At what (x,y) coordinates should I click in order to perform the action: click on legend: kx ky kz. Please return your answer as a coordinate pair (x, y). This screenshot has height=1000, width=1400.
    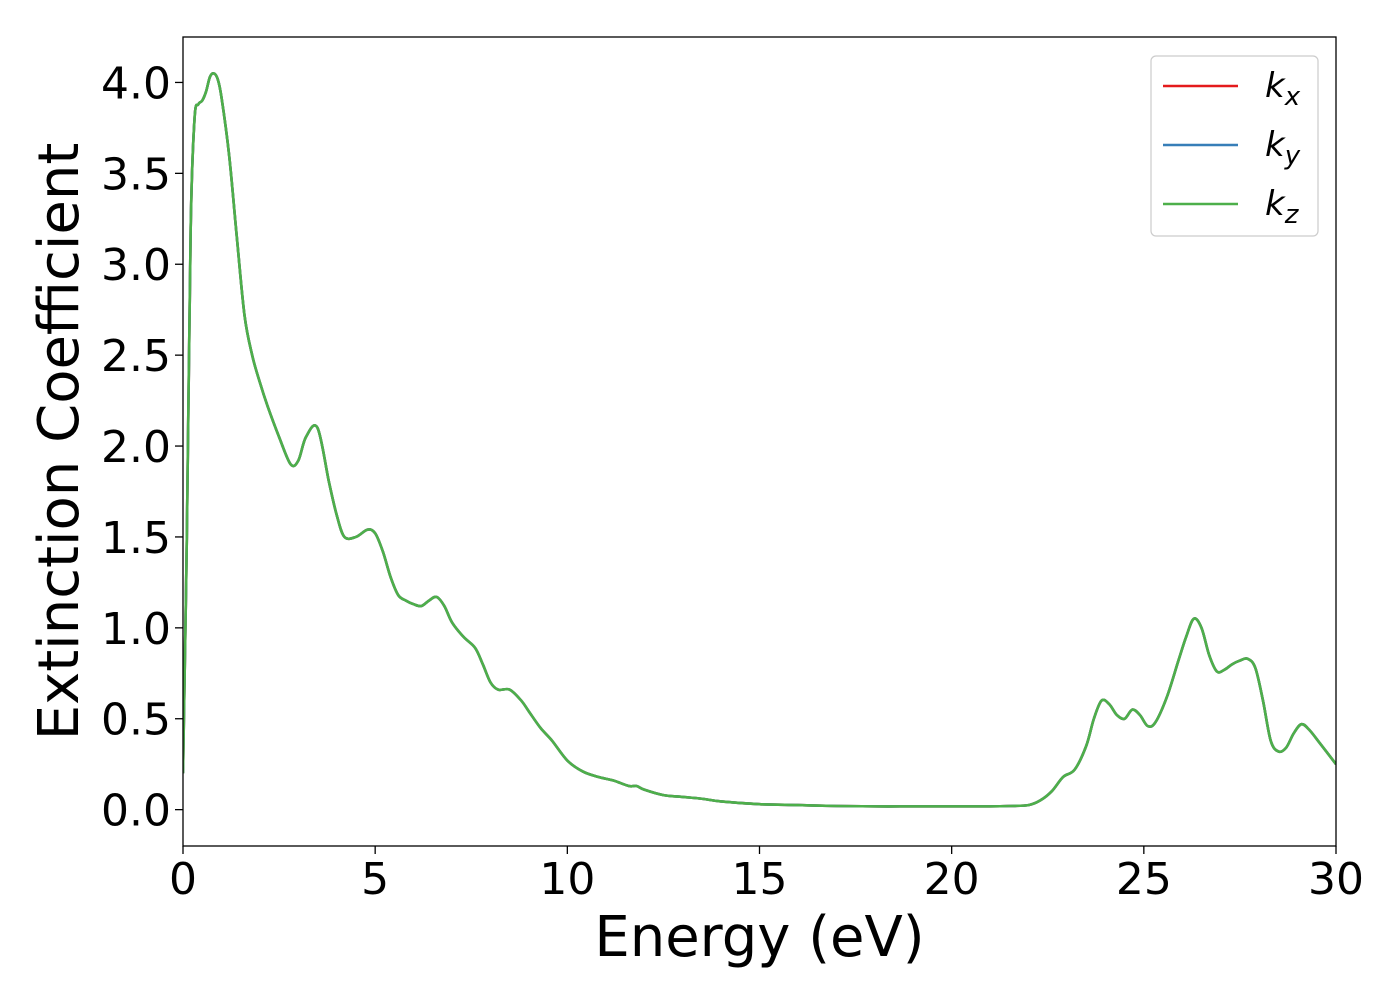
    Looking at the image, I should click on (1234, 146).